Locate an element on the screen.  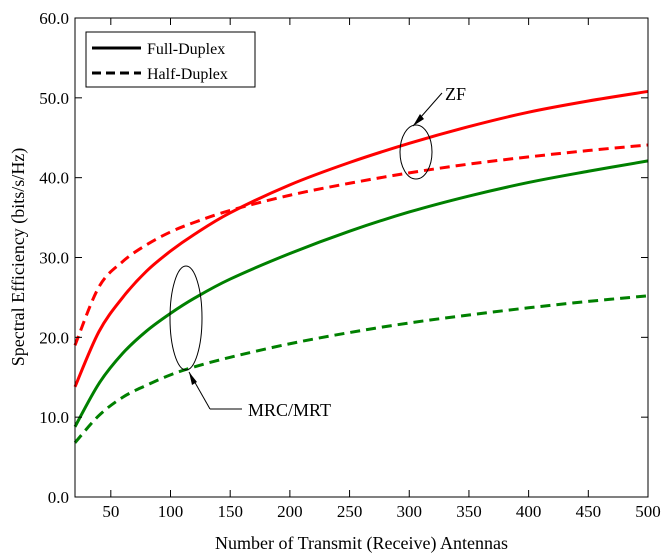
x-tick-label: 100 is located at coordinates (171, 511).